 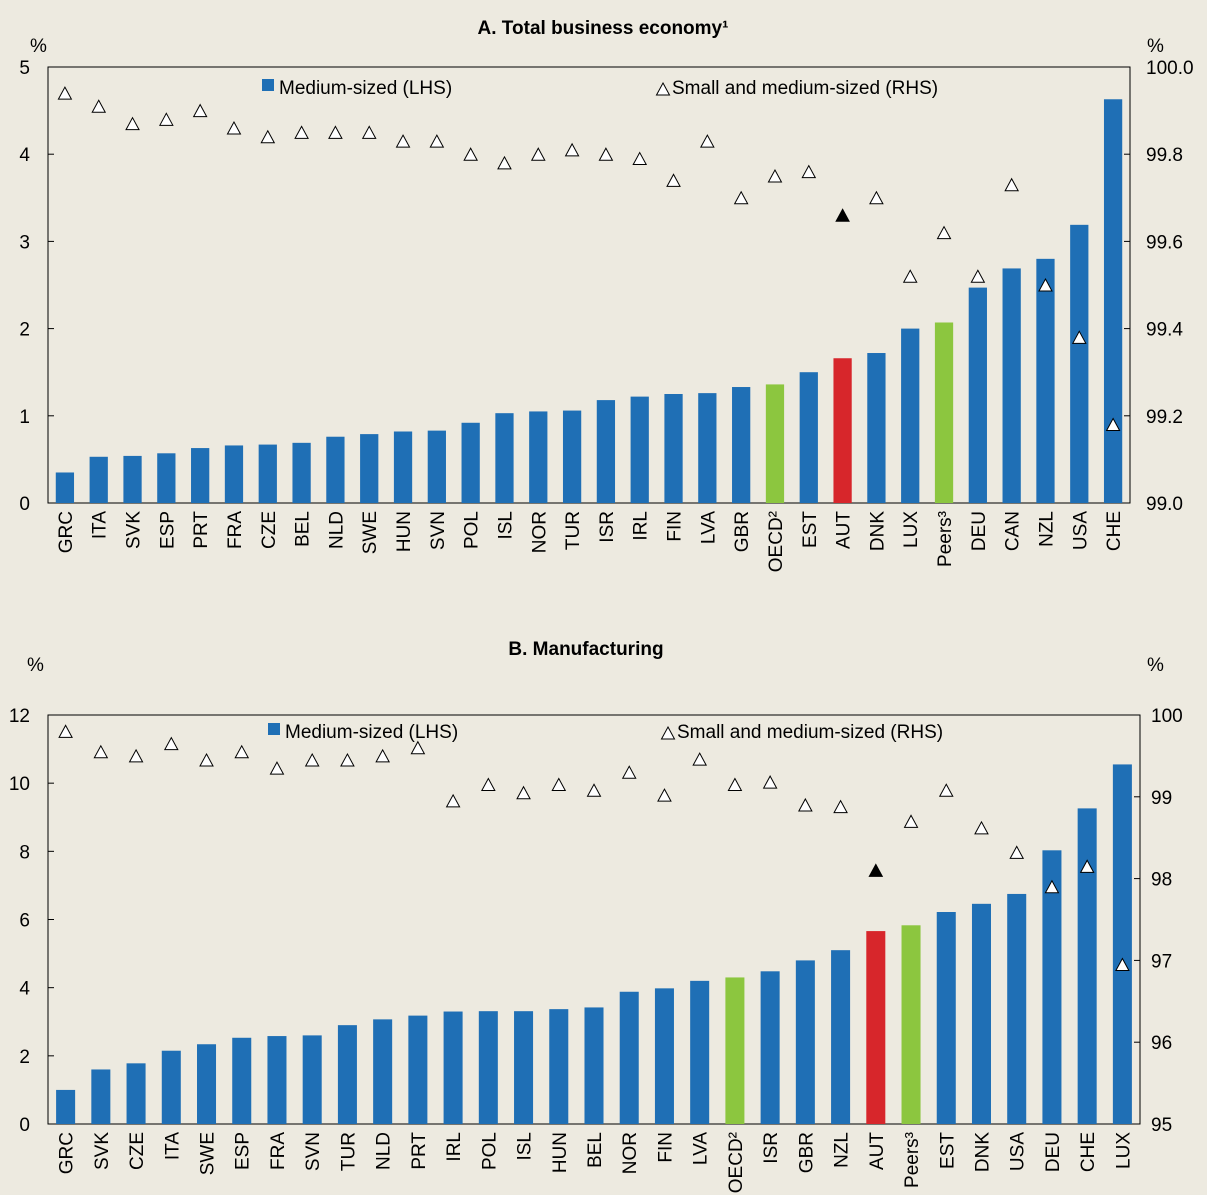 What do you see at coordinates (808, 437) in the screenshot?
I see `bar-est` at bounding box center [808, 437].